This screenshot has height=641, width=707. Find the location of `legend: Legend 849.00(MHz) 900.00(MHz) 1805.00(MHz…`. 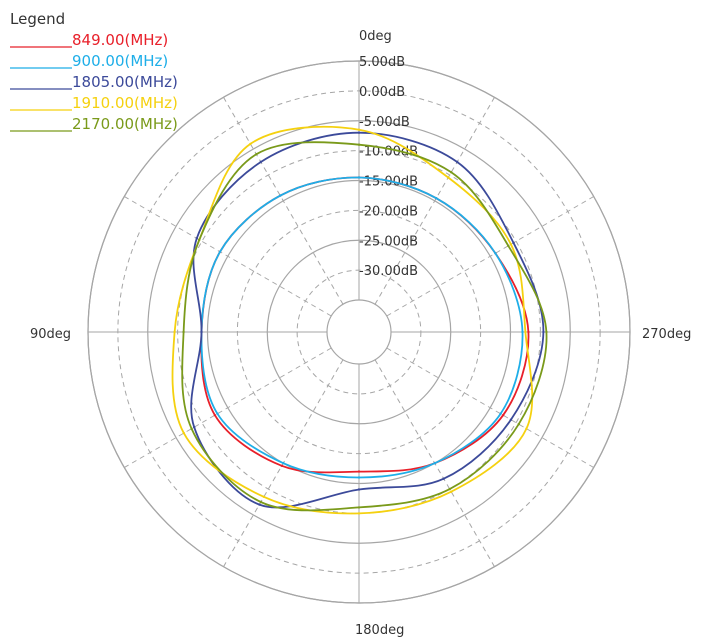

legend: Legend 849.00(MHz) 900.00(MHz) 1805.00(MHz… is located at coordinates (94, 71).